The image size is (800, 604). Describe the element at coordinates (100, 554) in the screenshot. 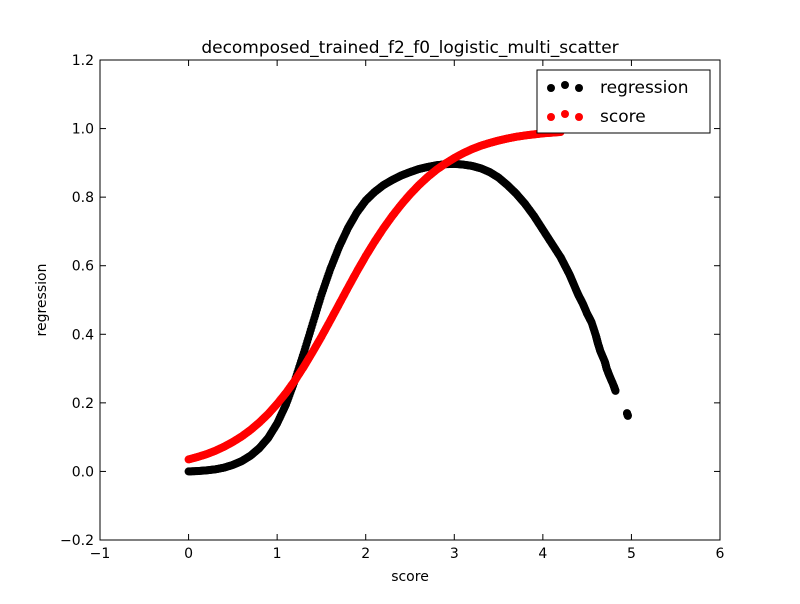

I see `x-tick-label: −1` at that location.